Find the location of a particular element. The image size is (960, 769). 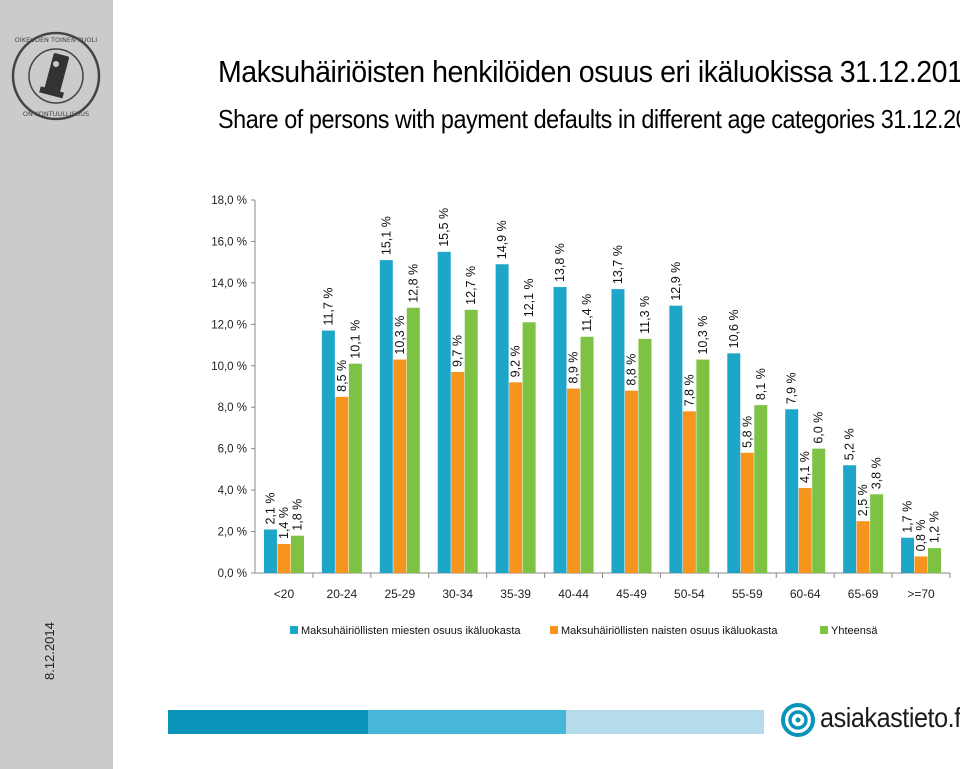

svg-text: OIKEUDEN TOINEN PUOLI is located at coordinates (56, 40).